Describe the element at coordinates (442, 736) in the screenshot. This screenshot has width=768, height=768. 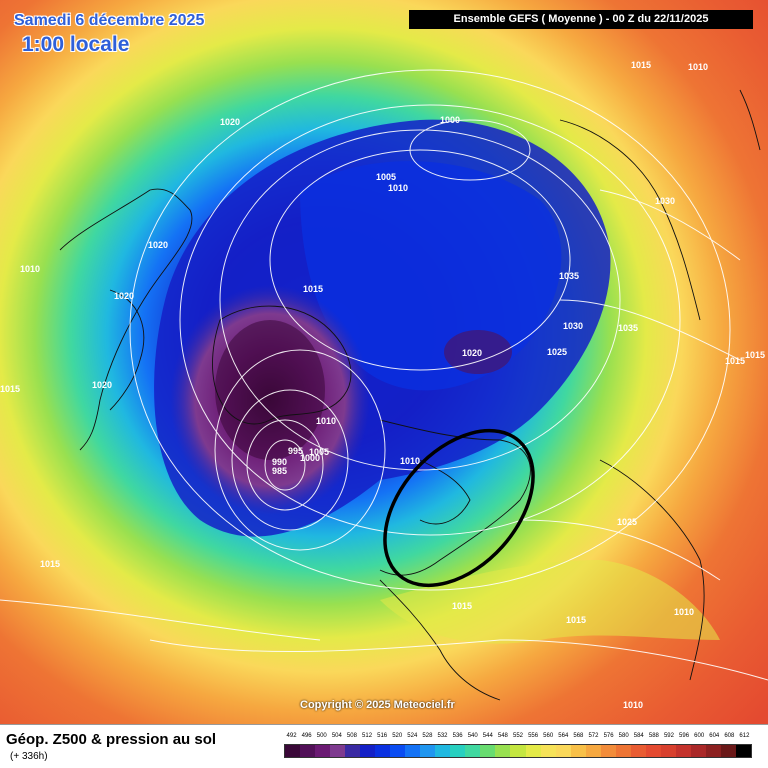
I see `scale-label: 532` at that location.